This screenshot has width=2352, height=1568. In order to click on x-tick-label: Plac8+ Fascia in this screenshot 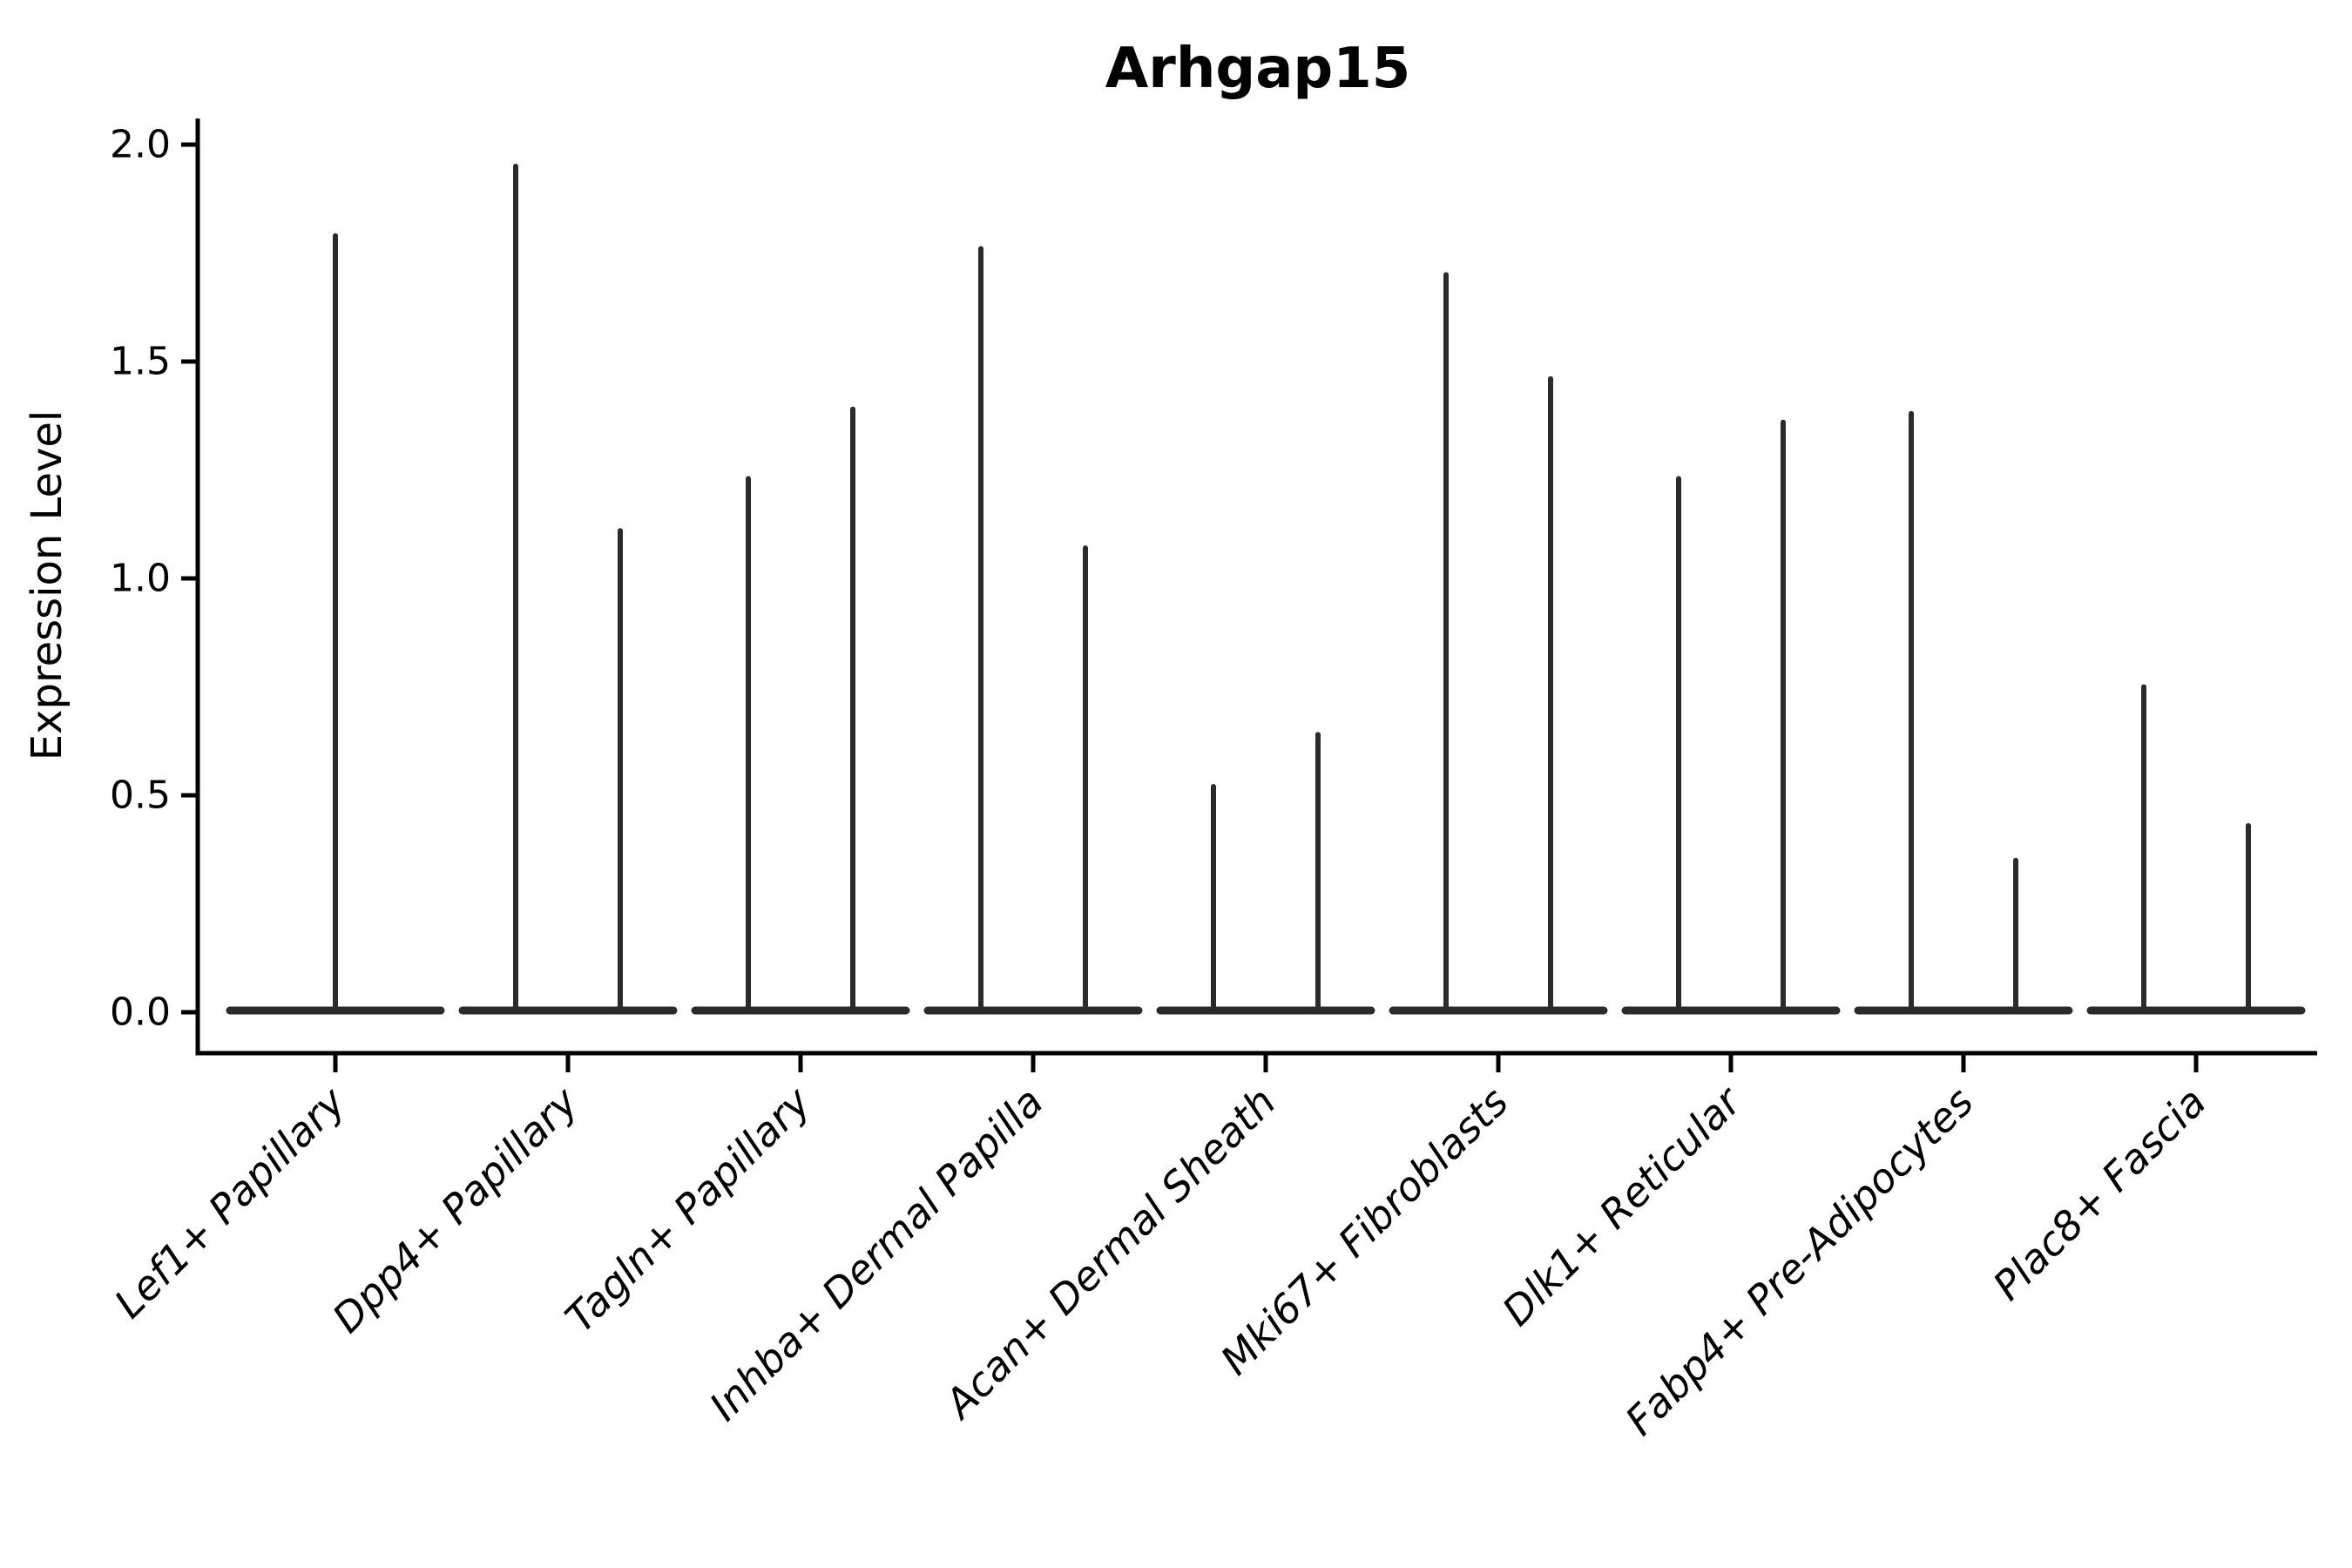, I will do `click(2099, 1193)`.